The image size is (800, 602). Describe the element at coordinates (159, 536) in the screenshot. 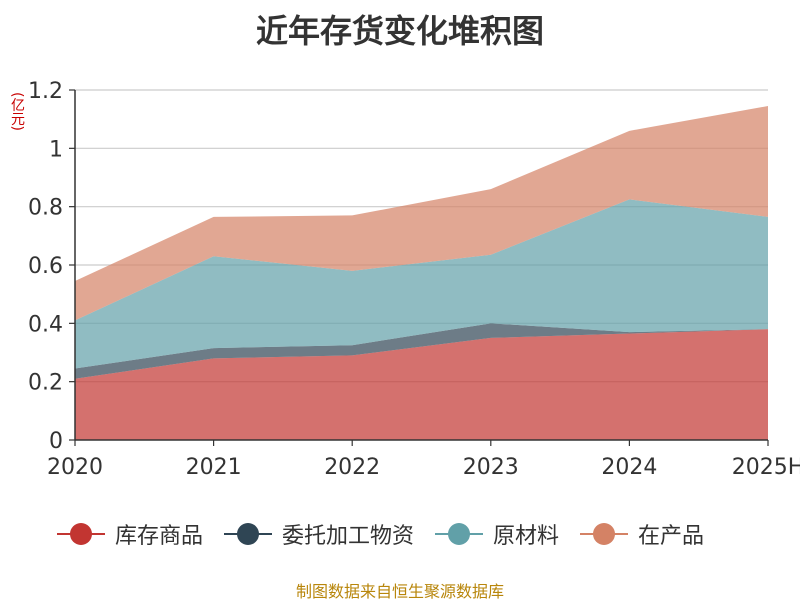

I see `legend-label: 库存商品` at that location.